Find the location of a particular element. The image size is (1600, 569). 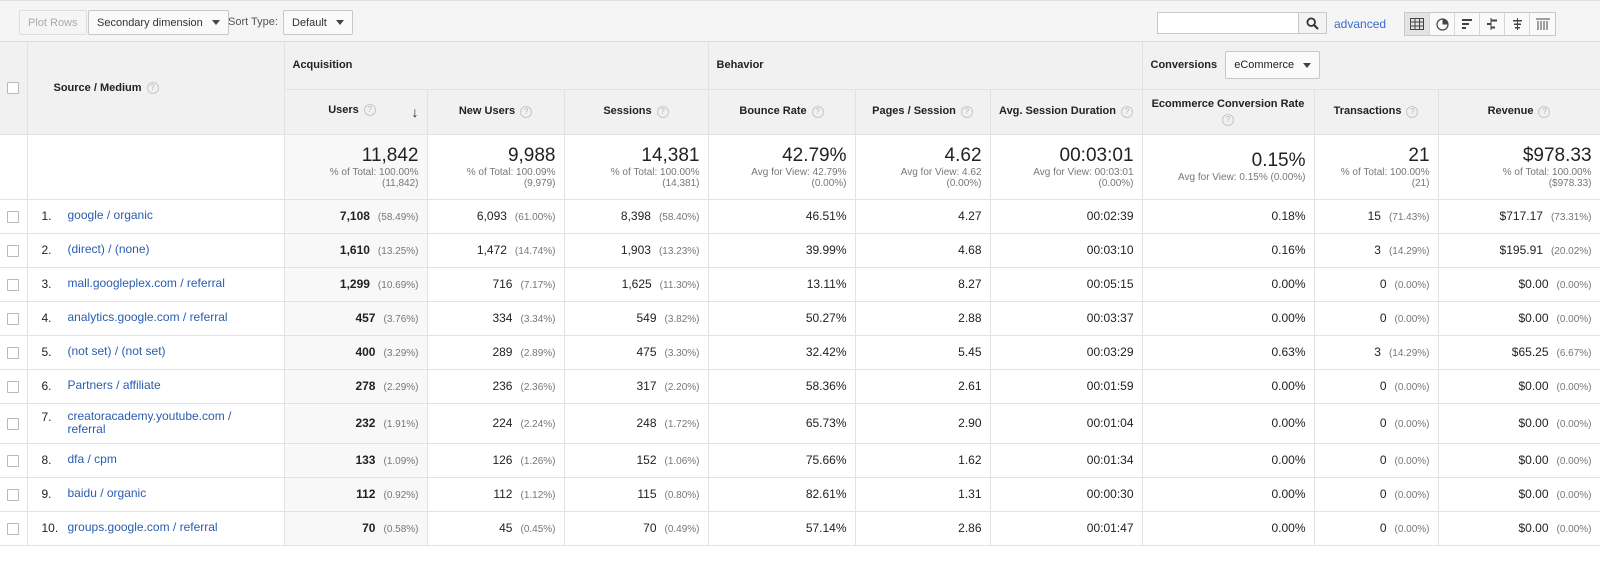

column-header-ecommerce-conversion-rate: Ecommerce Conversion Rate? is located at coordinates (1228, 112).